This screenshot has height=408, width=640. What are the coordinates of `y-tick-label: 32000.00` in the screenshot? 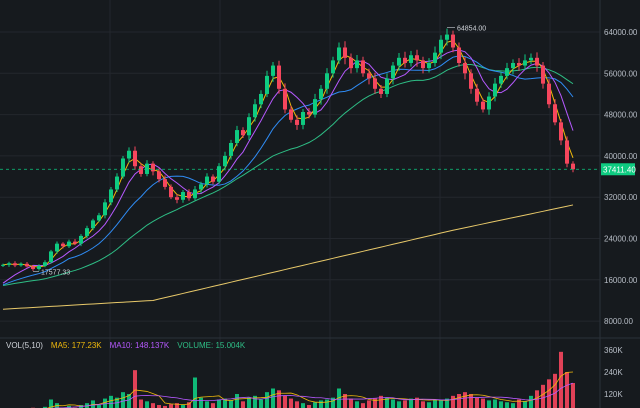 It's located at (621, 197).